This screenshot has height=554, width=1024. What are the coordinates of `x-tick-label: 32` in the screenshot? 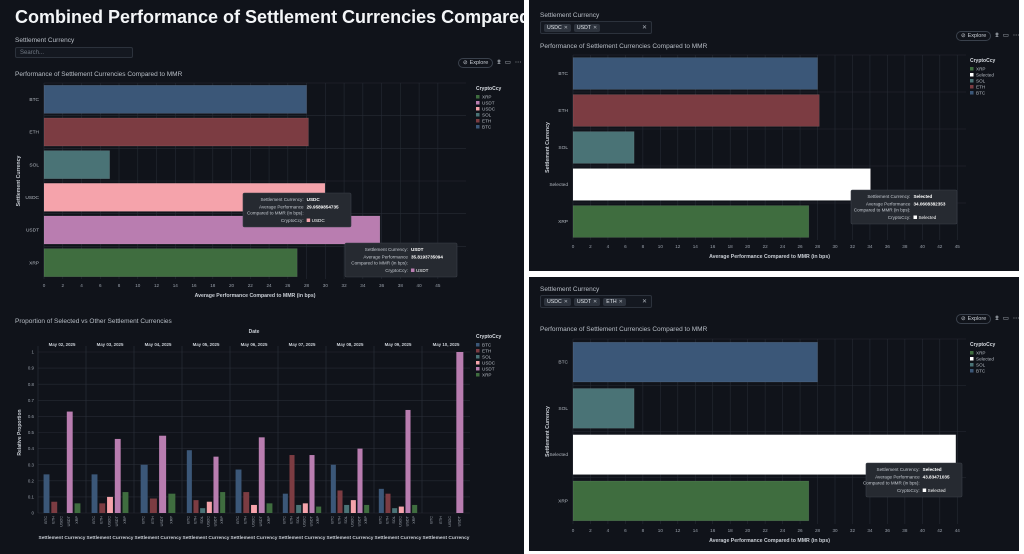 It's located at (853, 530).